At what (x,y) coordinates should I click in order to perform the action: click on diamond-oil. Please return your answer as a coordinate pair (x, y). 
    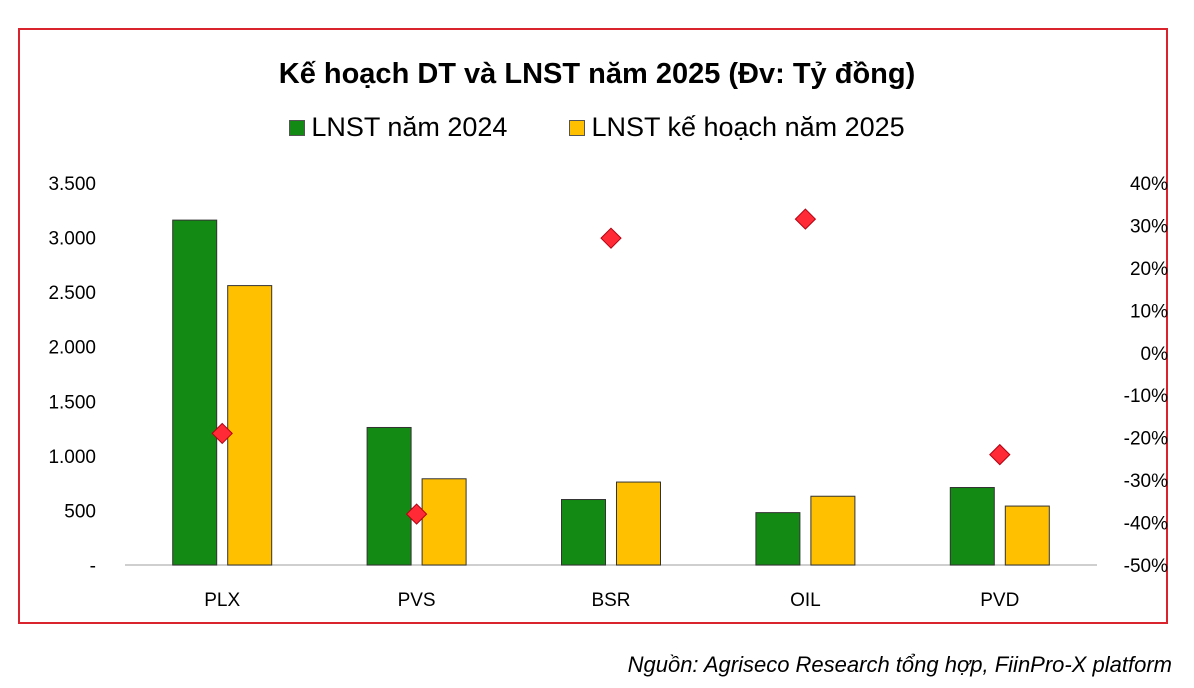
    Looking at the image, I should click on (805, 219).